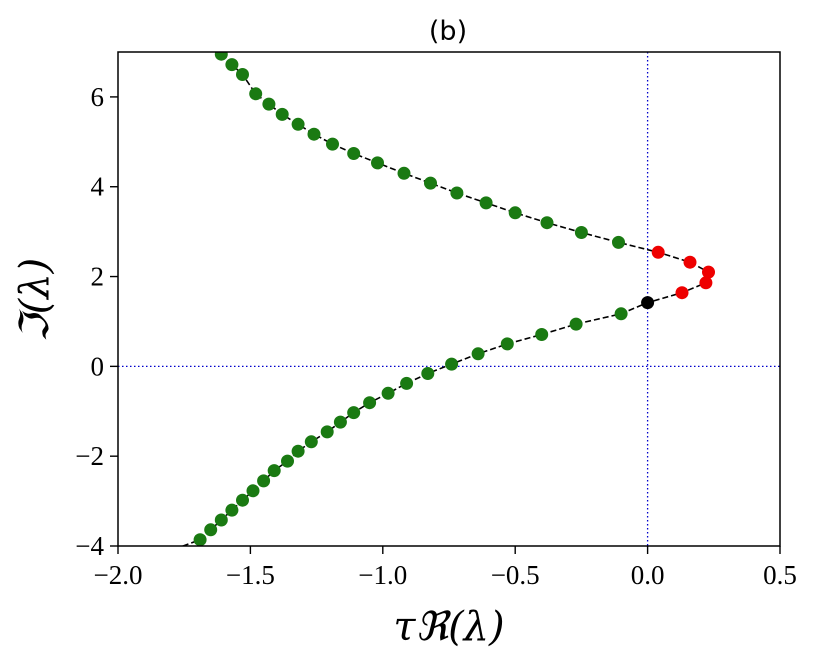  I want to click on y-tick-label: −4, so click(89, 546).